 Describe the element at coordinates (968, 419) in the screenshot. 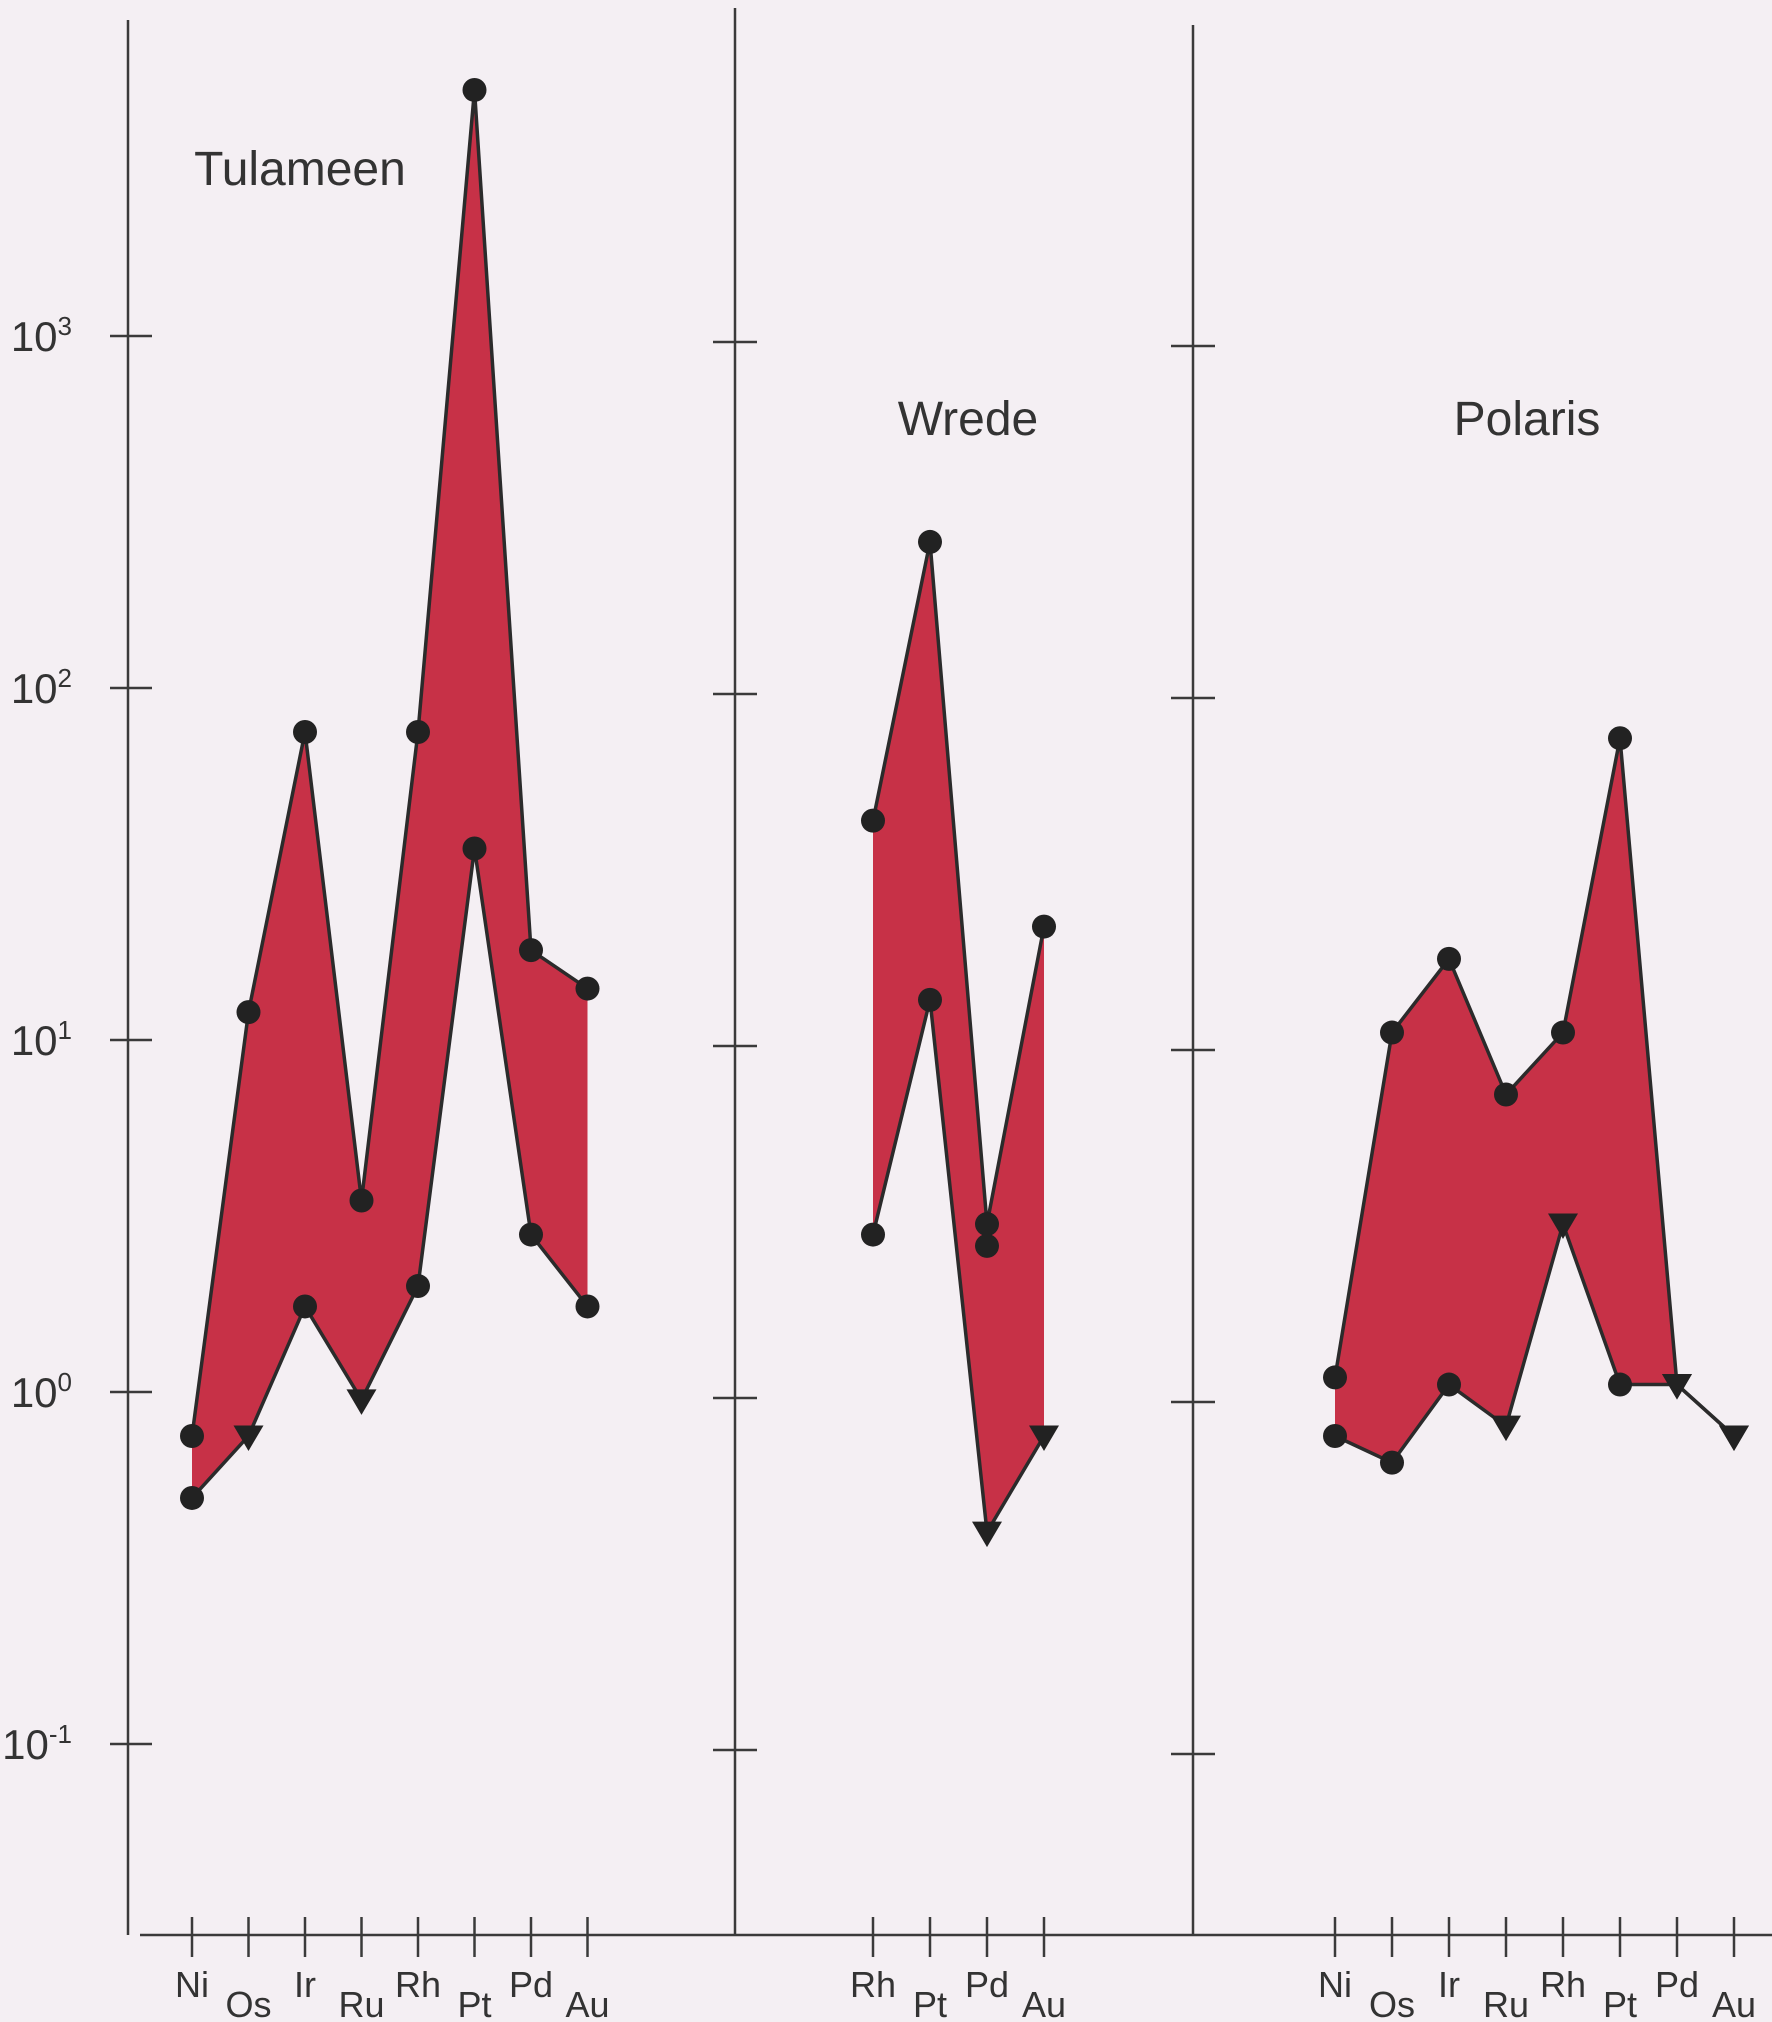

I see `panel-title-wrede: Wrede` at that location.